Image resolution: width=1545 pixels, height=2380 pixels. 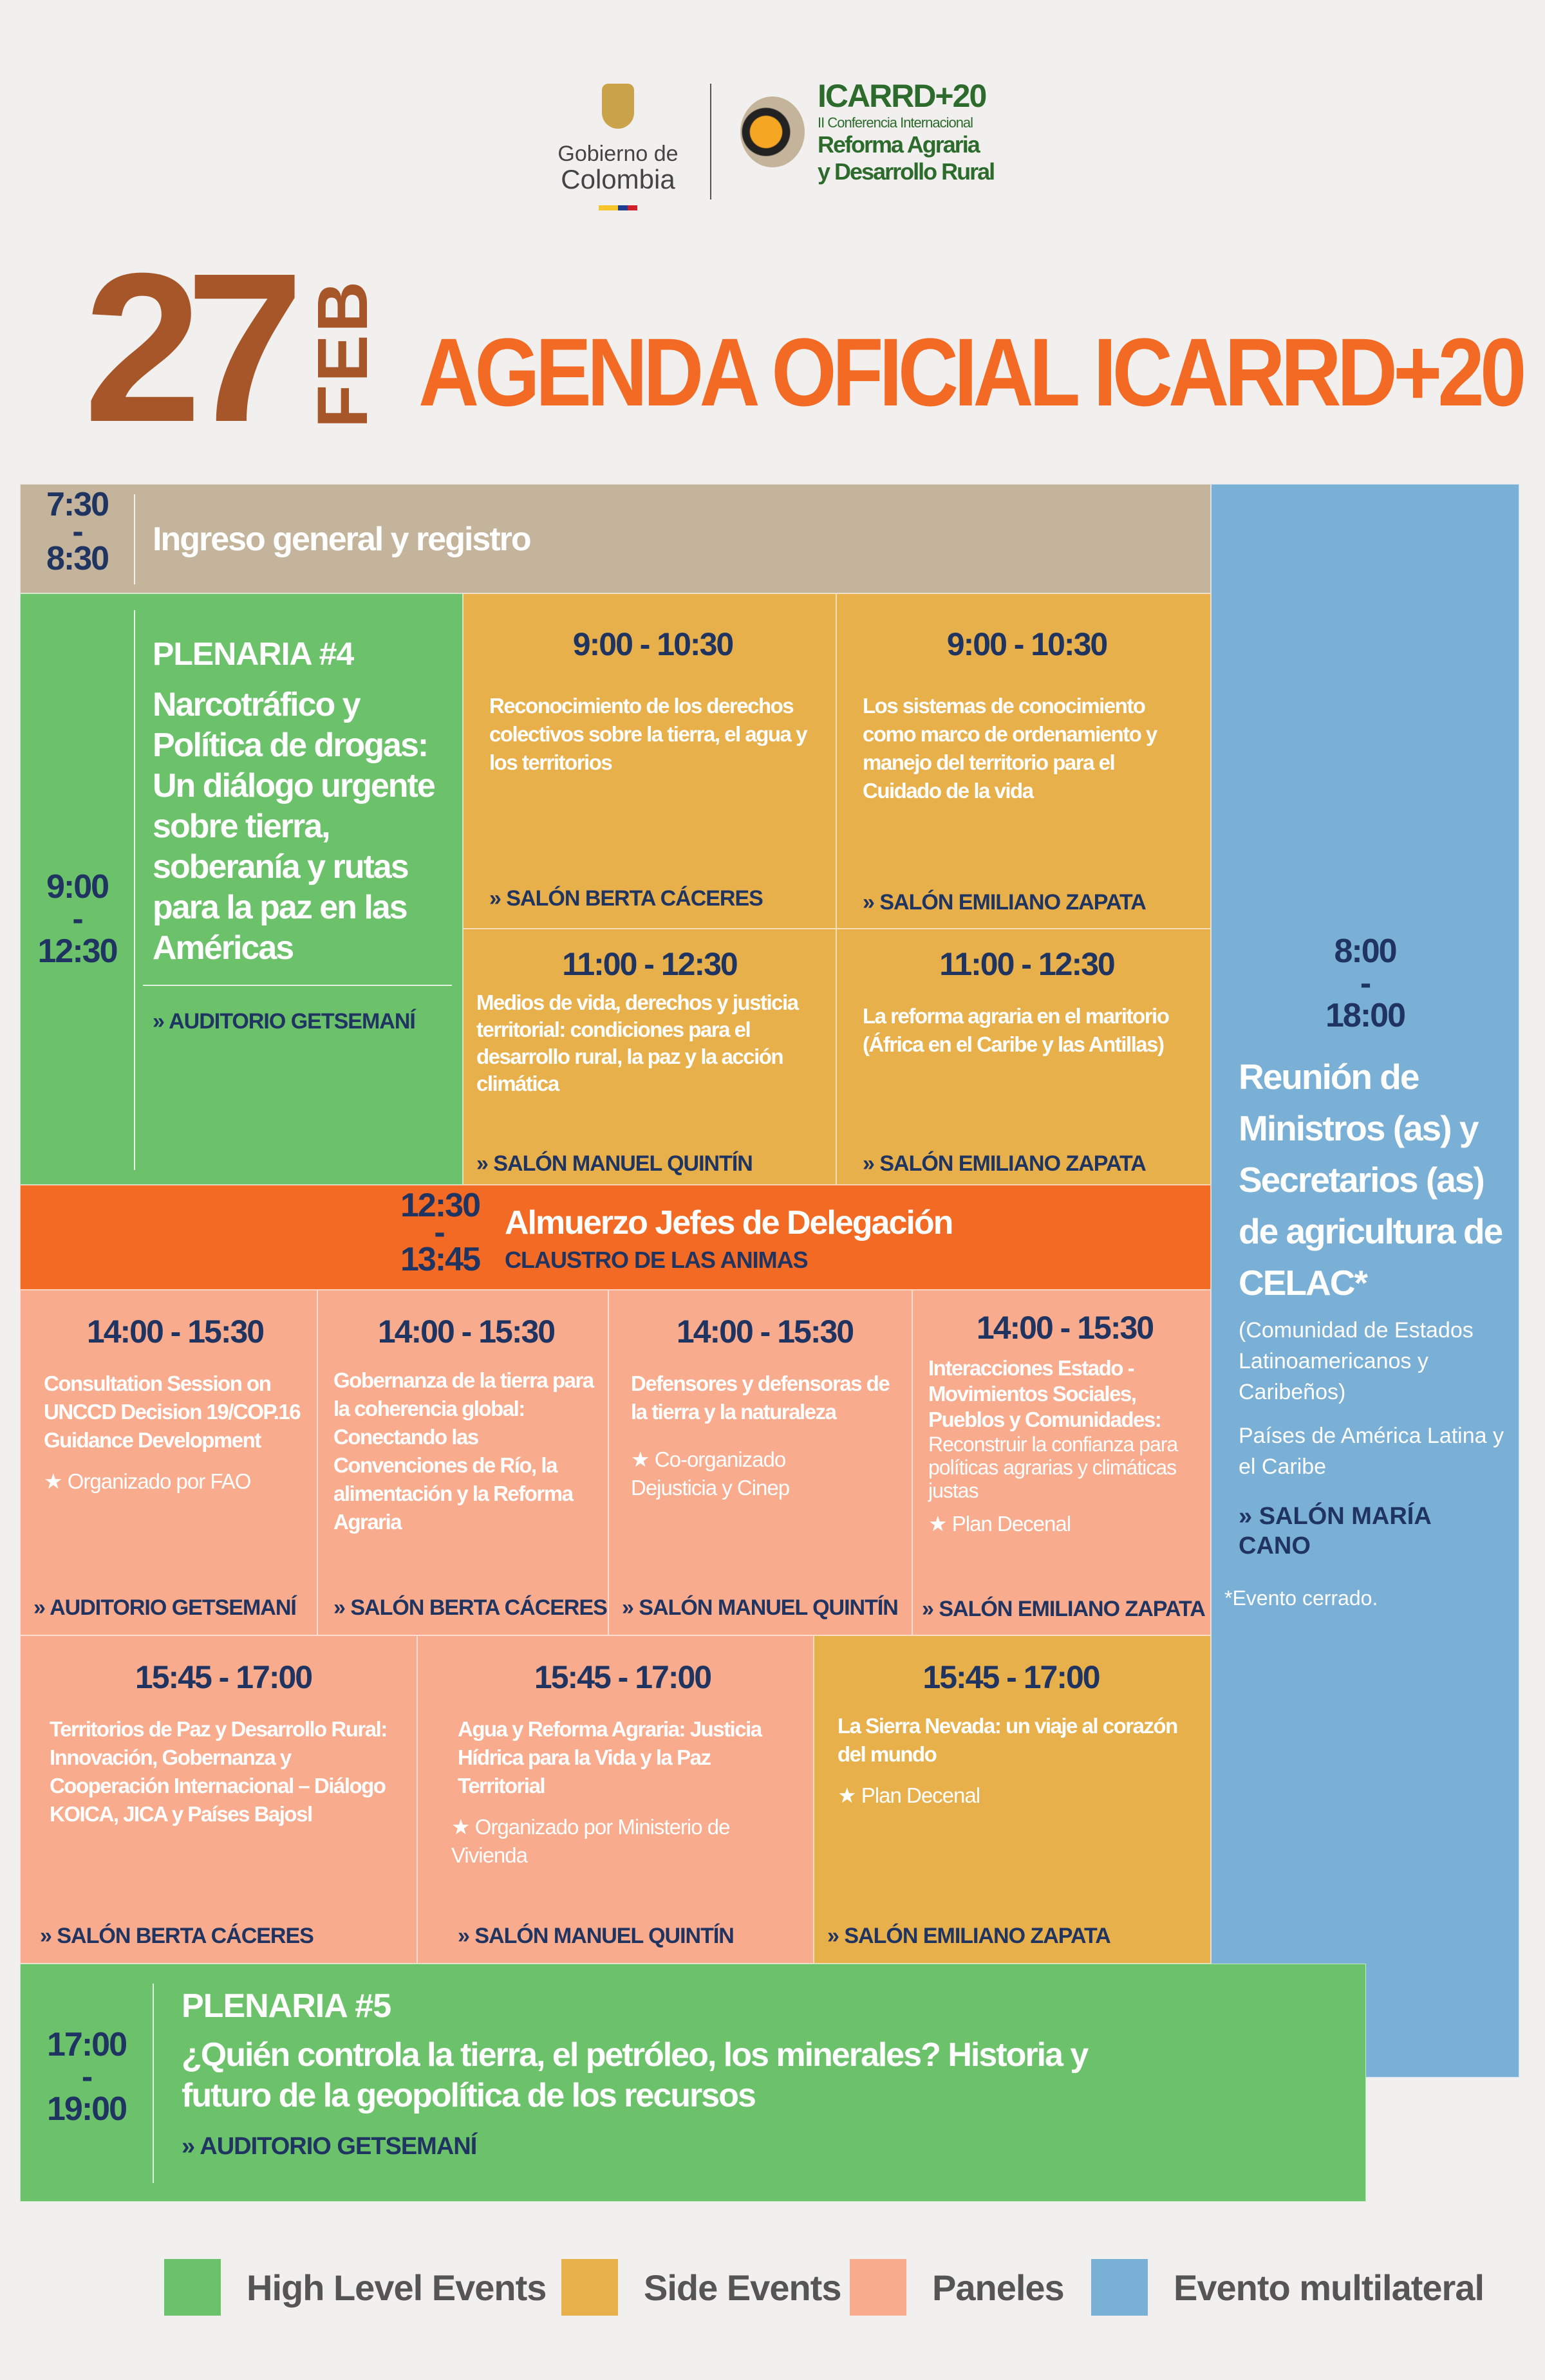 I want to click on ministers-regions: Países de América Latina y el Caribe, so click(x=1371, y=1451).